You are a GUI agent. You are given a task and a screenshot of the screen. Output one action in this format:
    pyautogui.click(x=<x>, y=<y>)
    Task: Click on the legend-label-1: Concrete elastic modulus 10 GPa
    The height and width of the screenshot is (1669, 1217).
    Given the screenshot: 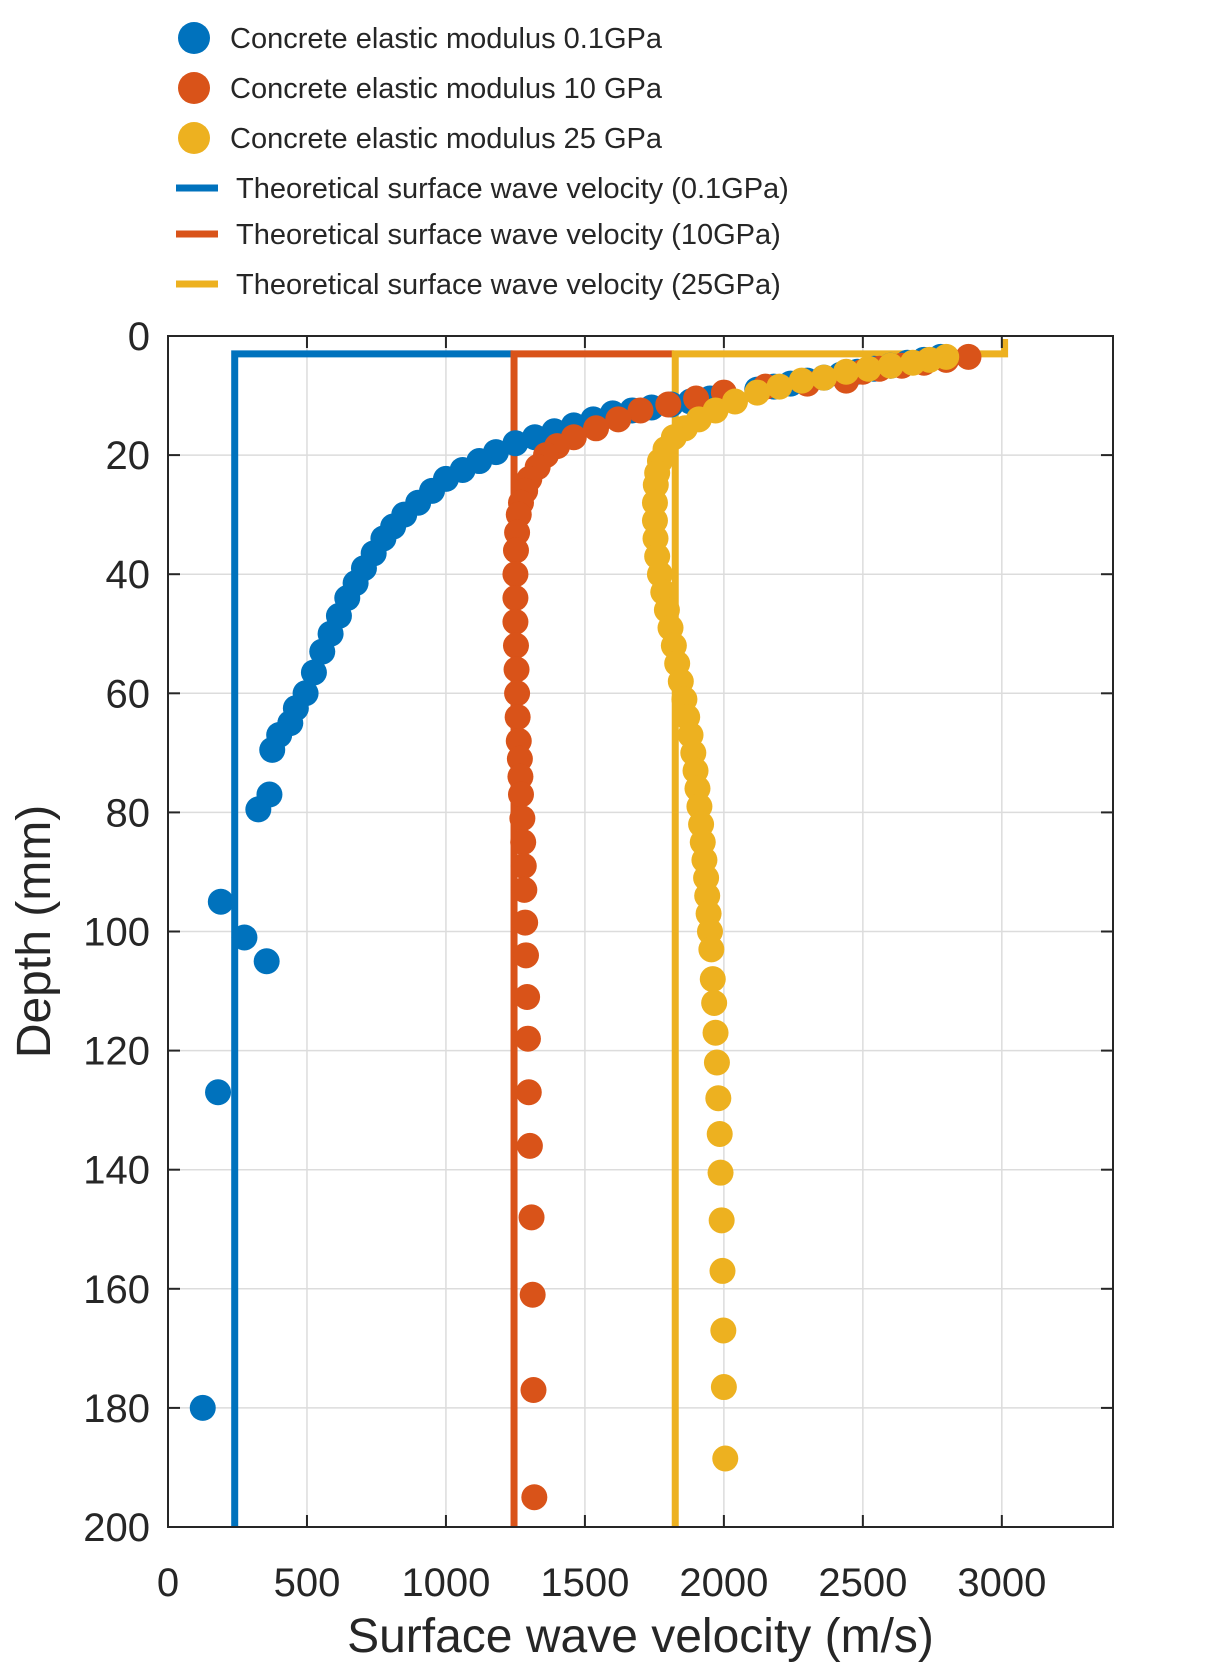 What is the action you would take?
    pyautogui.click(x=446, y=89)
    